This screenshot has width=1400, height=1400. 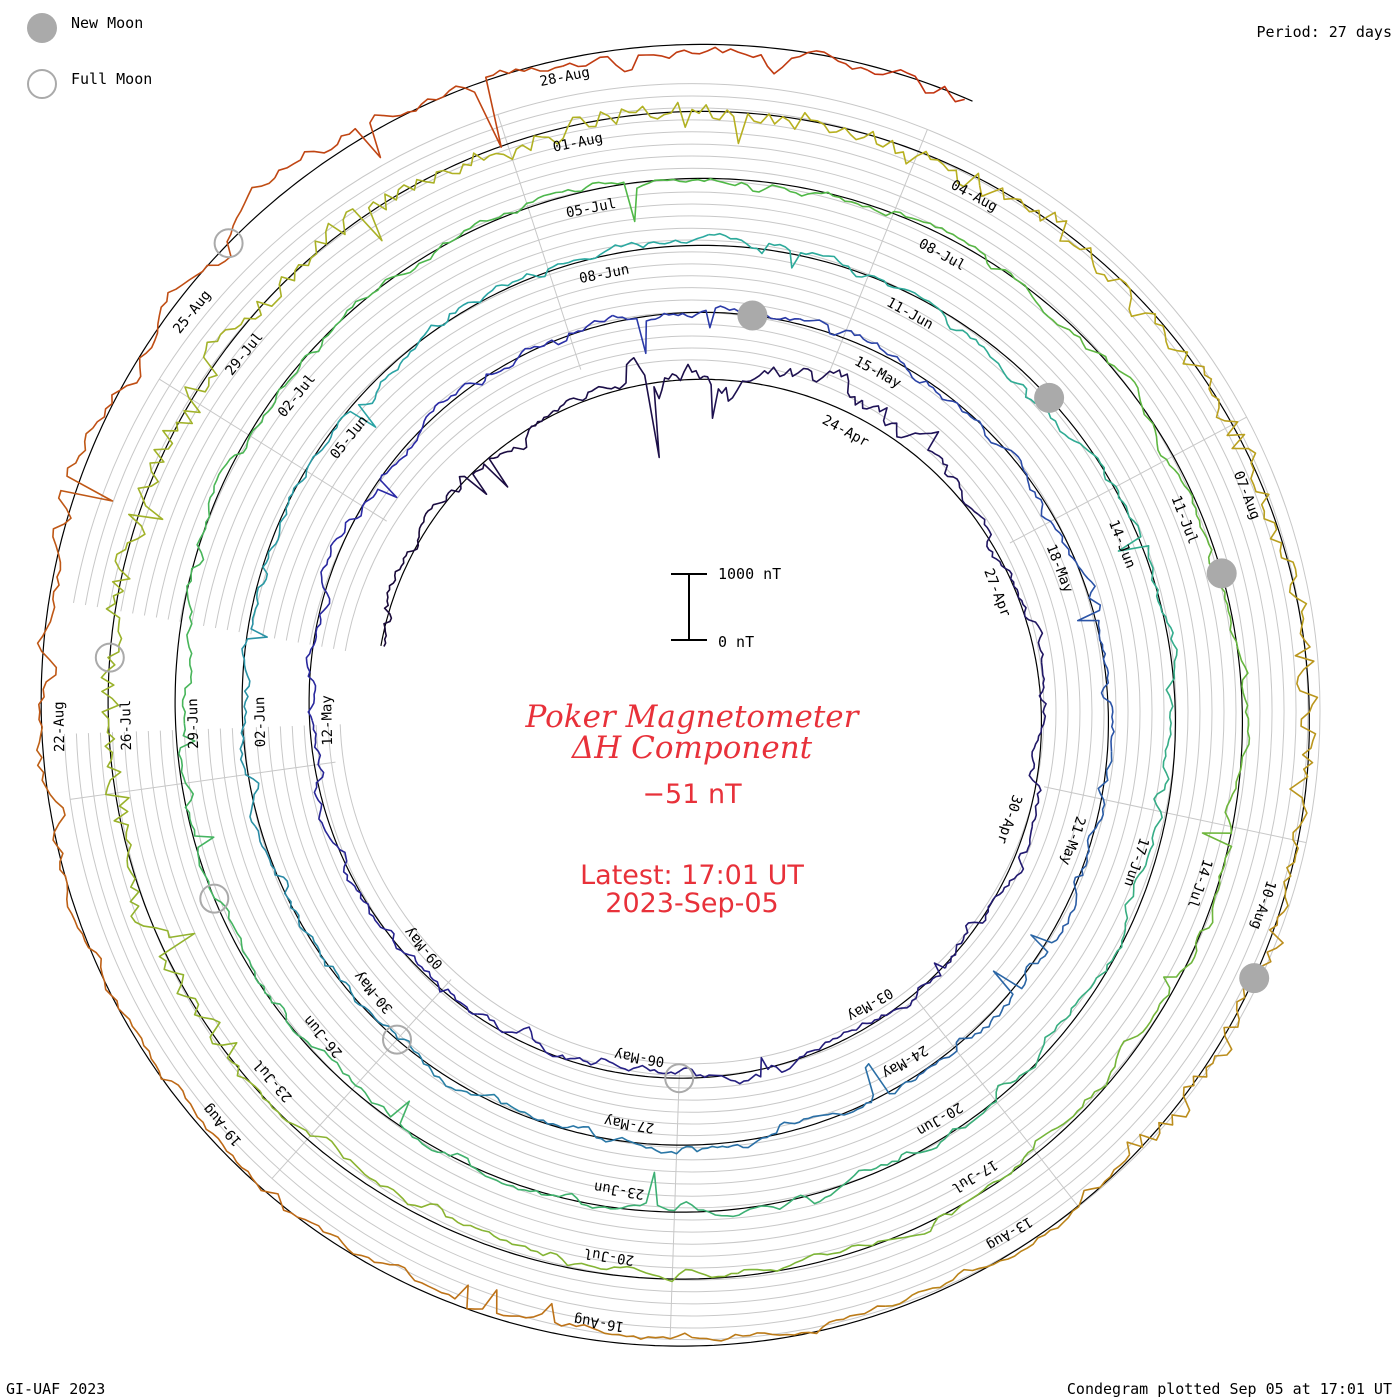 I want to click on footer-right: Condegram plotted Sep 05 at 17:01 UT, so click(x=1229, y=1389).